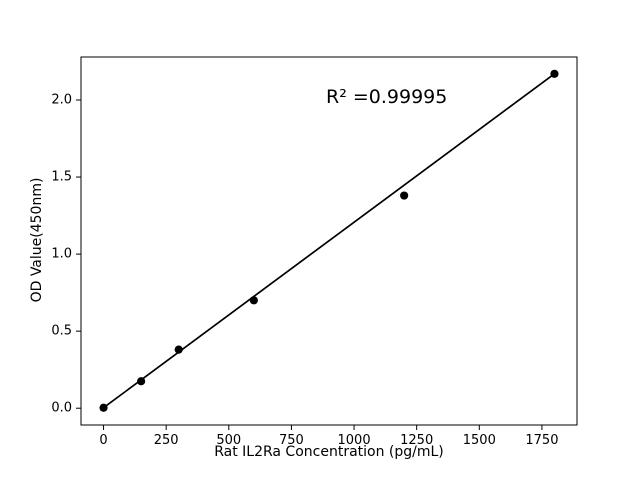  I want to click on x-tick-label: 1250, so click(416, 440).